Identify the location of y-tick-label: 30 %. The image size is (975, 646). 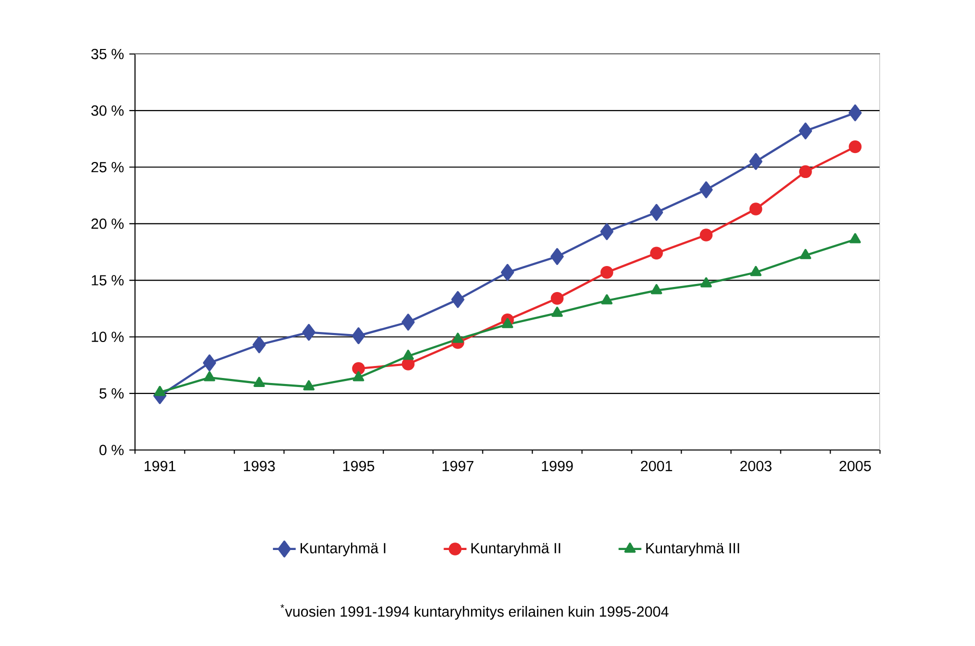
(107, 110).